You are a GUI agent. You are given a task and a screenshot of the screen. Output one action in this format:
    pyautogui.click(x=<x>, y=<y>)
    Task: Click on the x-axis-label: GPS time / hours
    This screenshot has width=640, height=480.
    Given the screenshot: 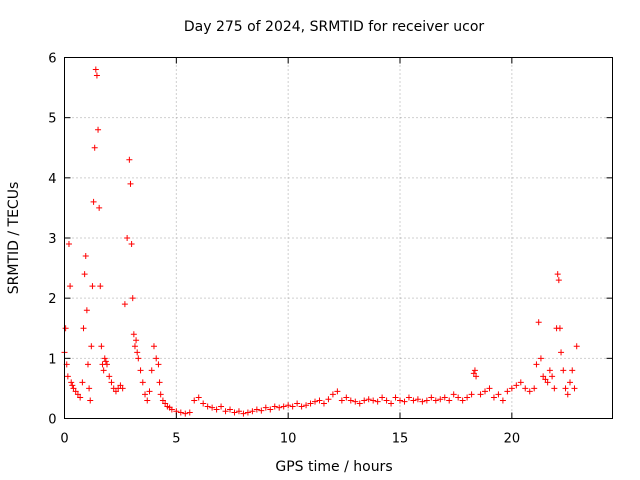 What is the action you would take?
    pyautogui.click(x=333, y=467)
    